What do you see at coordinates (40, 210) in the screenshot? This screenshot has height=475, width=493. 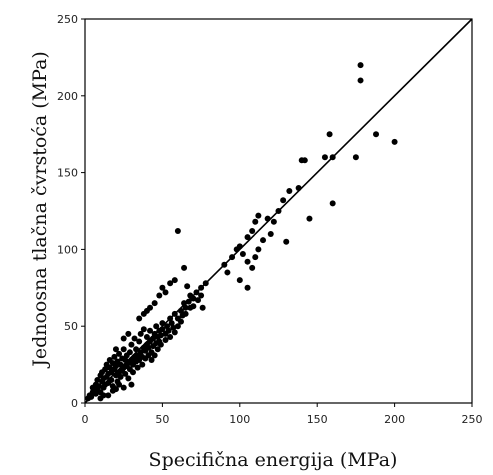 I see `y-axis-title: Jednoosna tlačna čvrstoća (MPa)` at bounding box center [40, 210].